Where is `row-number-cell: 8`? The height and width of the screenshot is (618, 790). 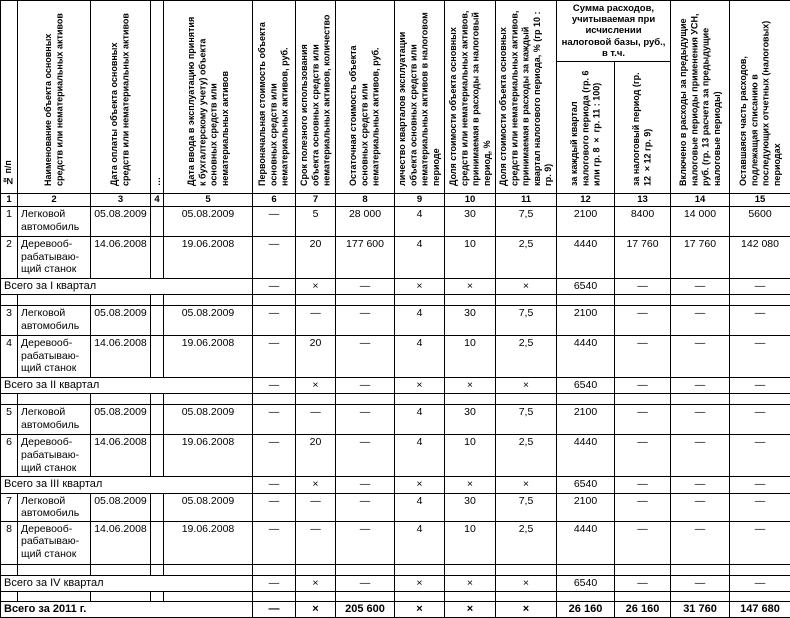
row-number-cell: 8 is located at coordinates (9, 542).